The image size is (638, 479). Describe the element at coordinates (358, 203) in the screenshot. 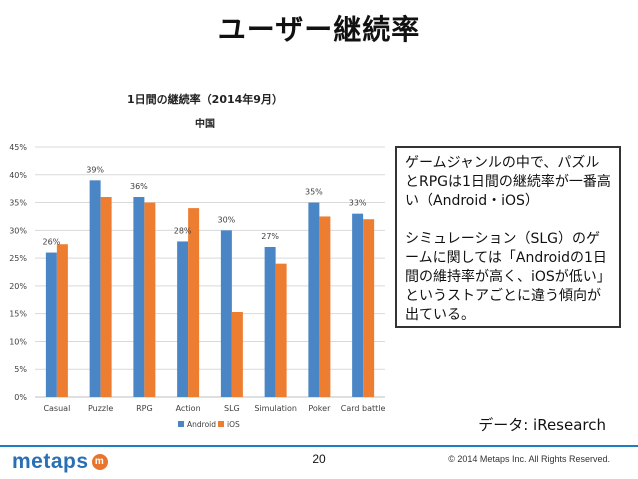

I see `data-label: 33%` at that location.